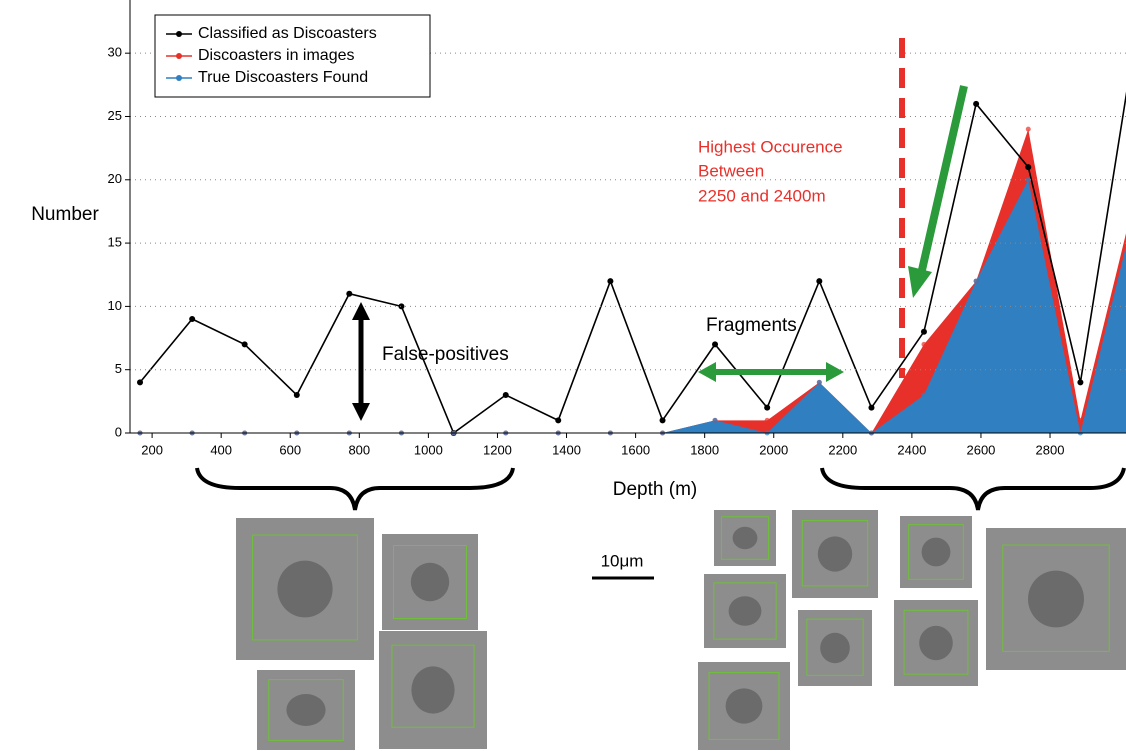 This screenshot has width=1126, height=751. What do you see at coordinates (911, 449) in the screenshot?
I see `x-tick-label: 2400` at bounding box center [911, 449].